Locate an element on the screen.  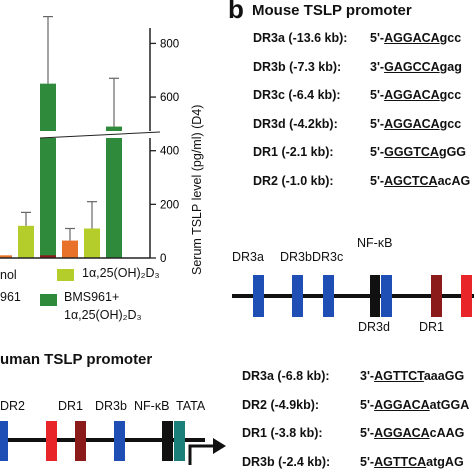
panel-c-title: uman TSLP promoter is located at coordinates (76, 359).